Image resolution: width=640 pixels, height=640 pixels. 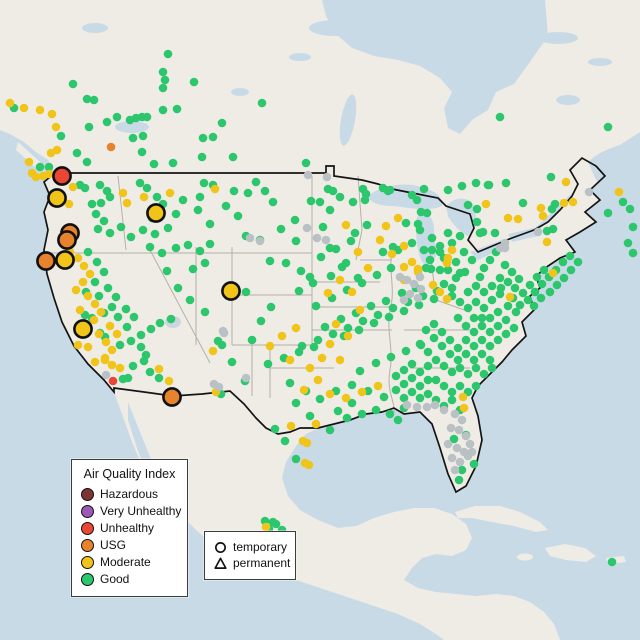 What do you see at coordinates (83, 329) in the screenshot?
I see `highlight-station-moderate` at bounding box center [83, 329].